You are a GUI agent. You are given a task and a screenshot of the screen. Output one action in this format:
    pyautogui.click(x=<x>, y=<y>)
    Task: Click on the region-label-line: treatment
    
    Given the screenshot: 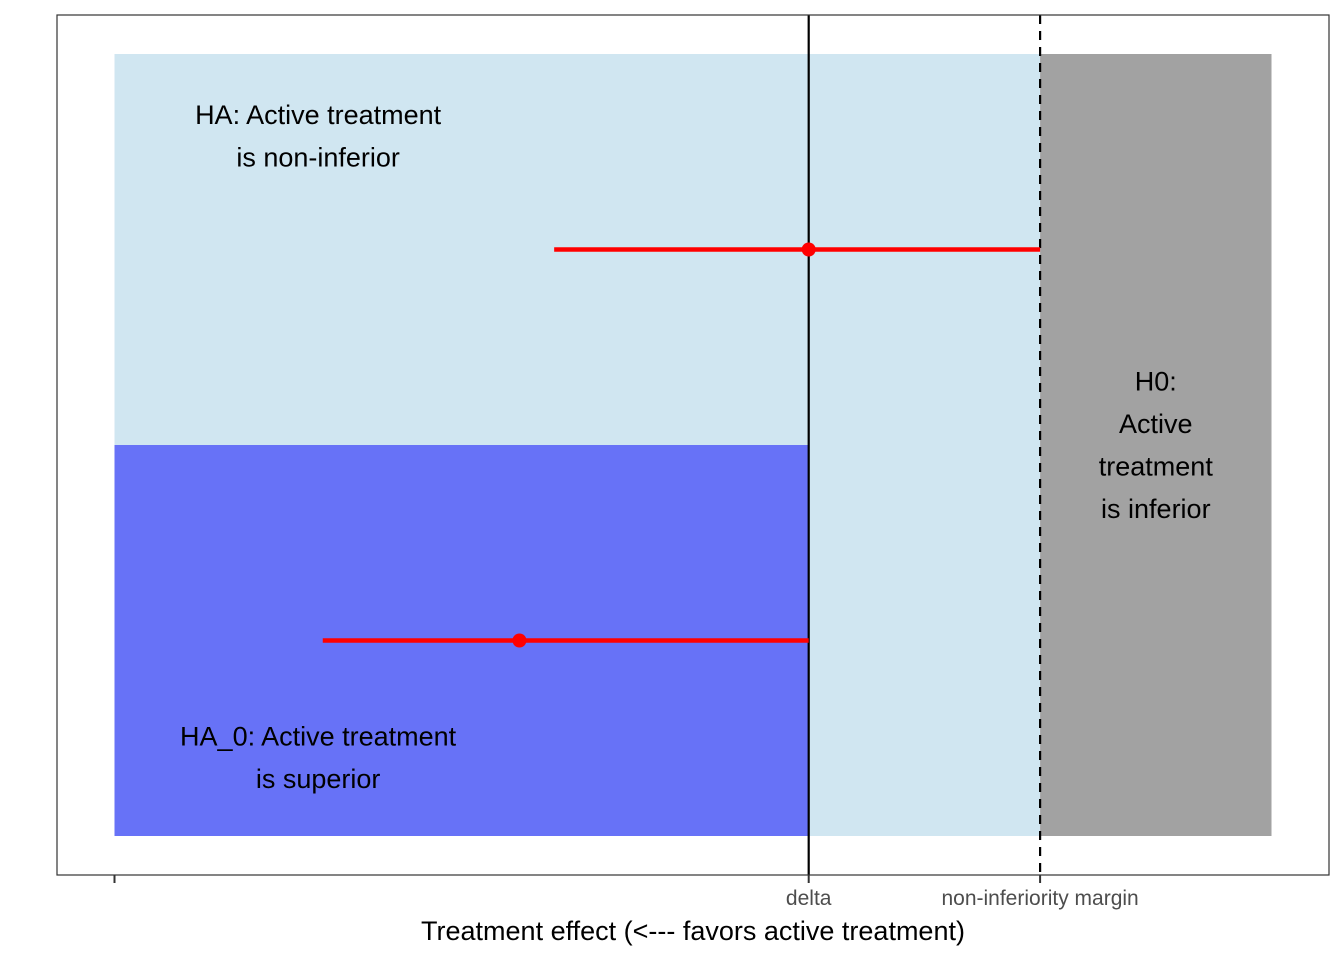 What is the action you would take?
    pyautogui.click(x=1156, y=466)
    